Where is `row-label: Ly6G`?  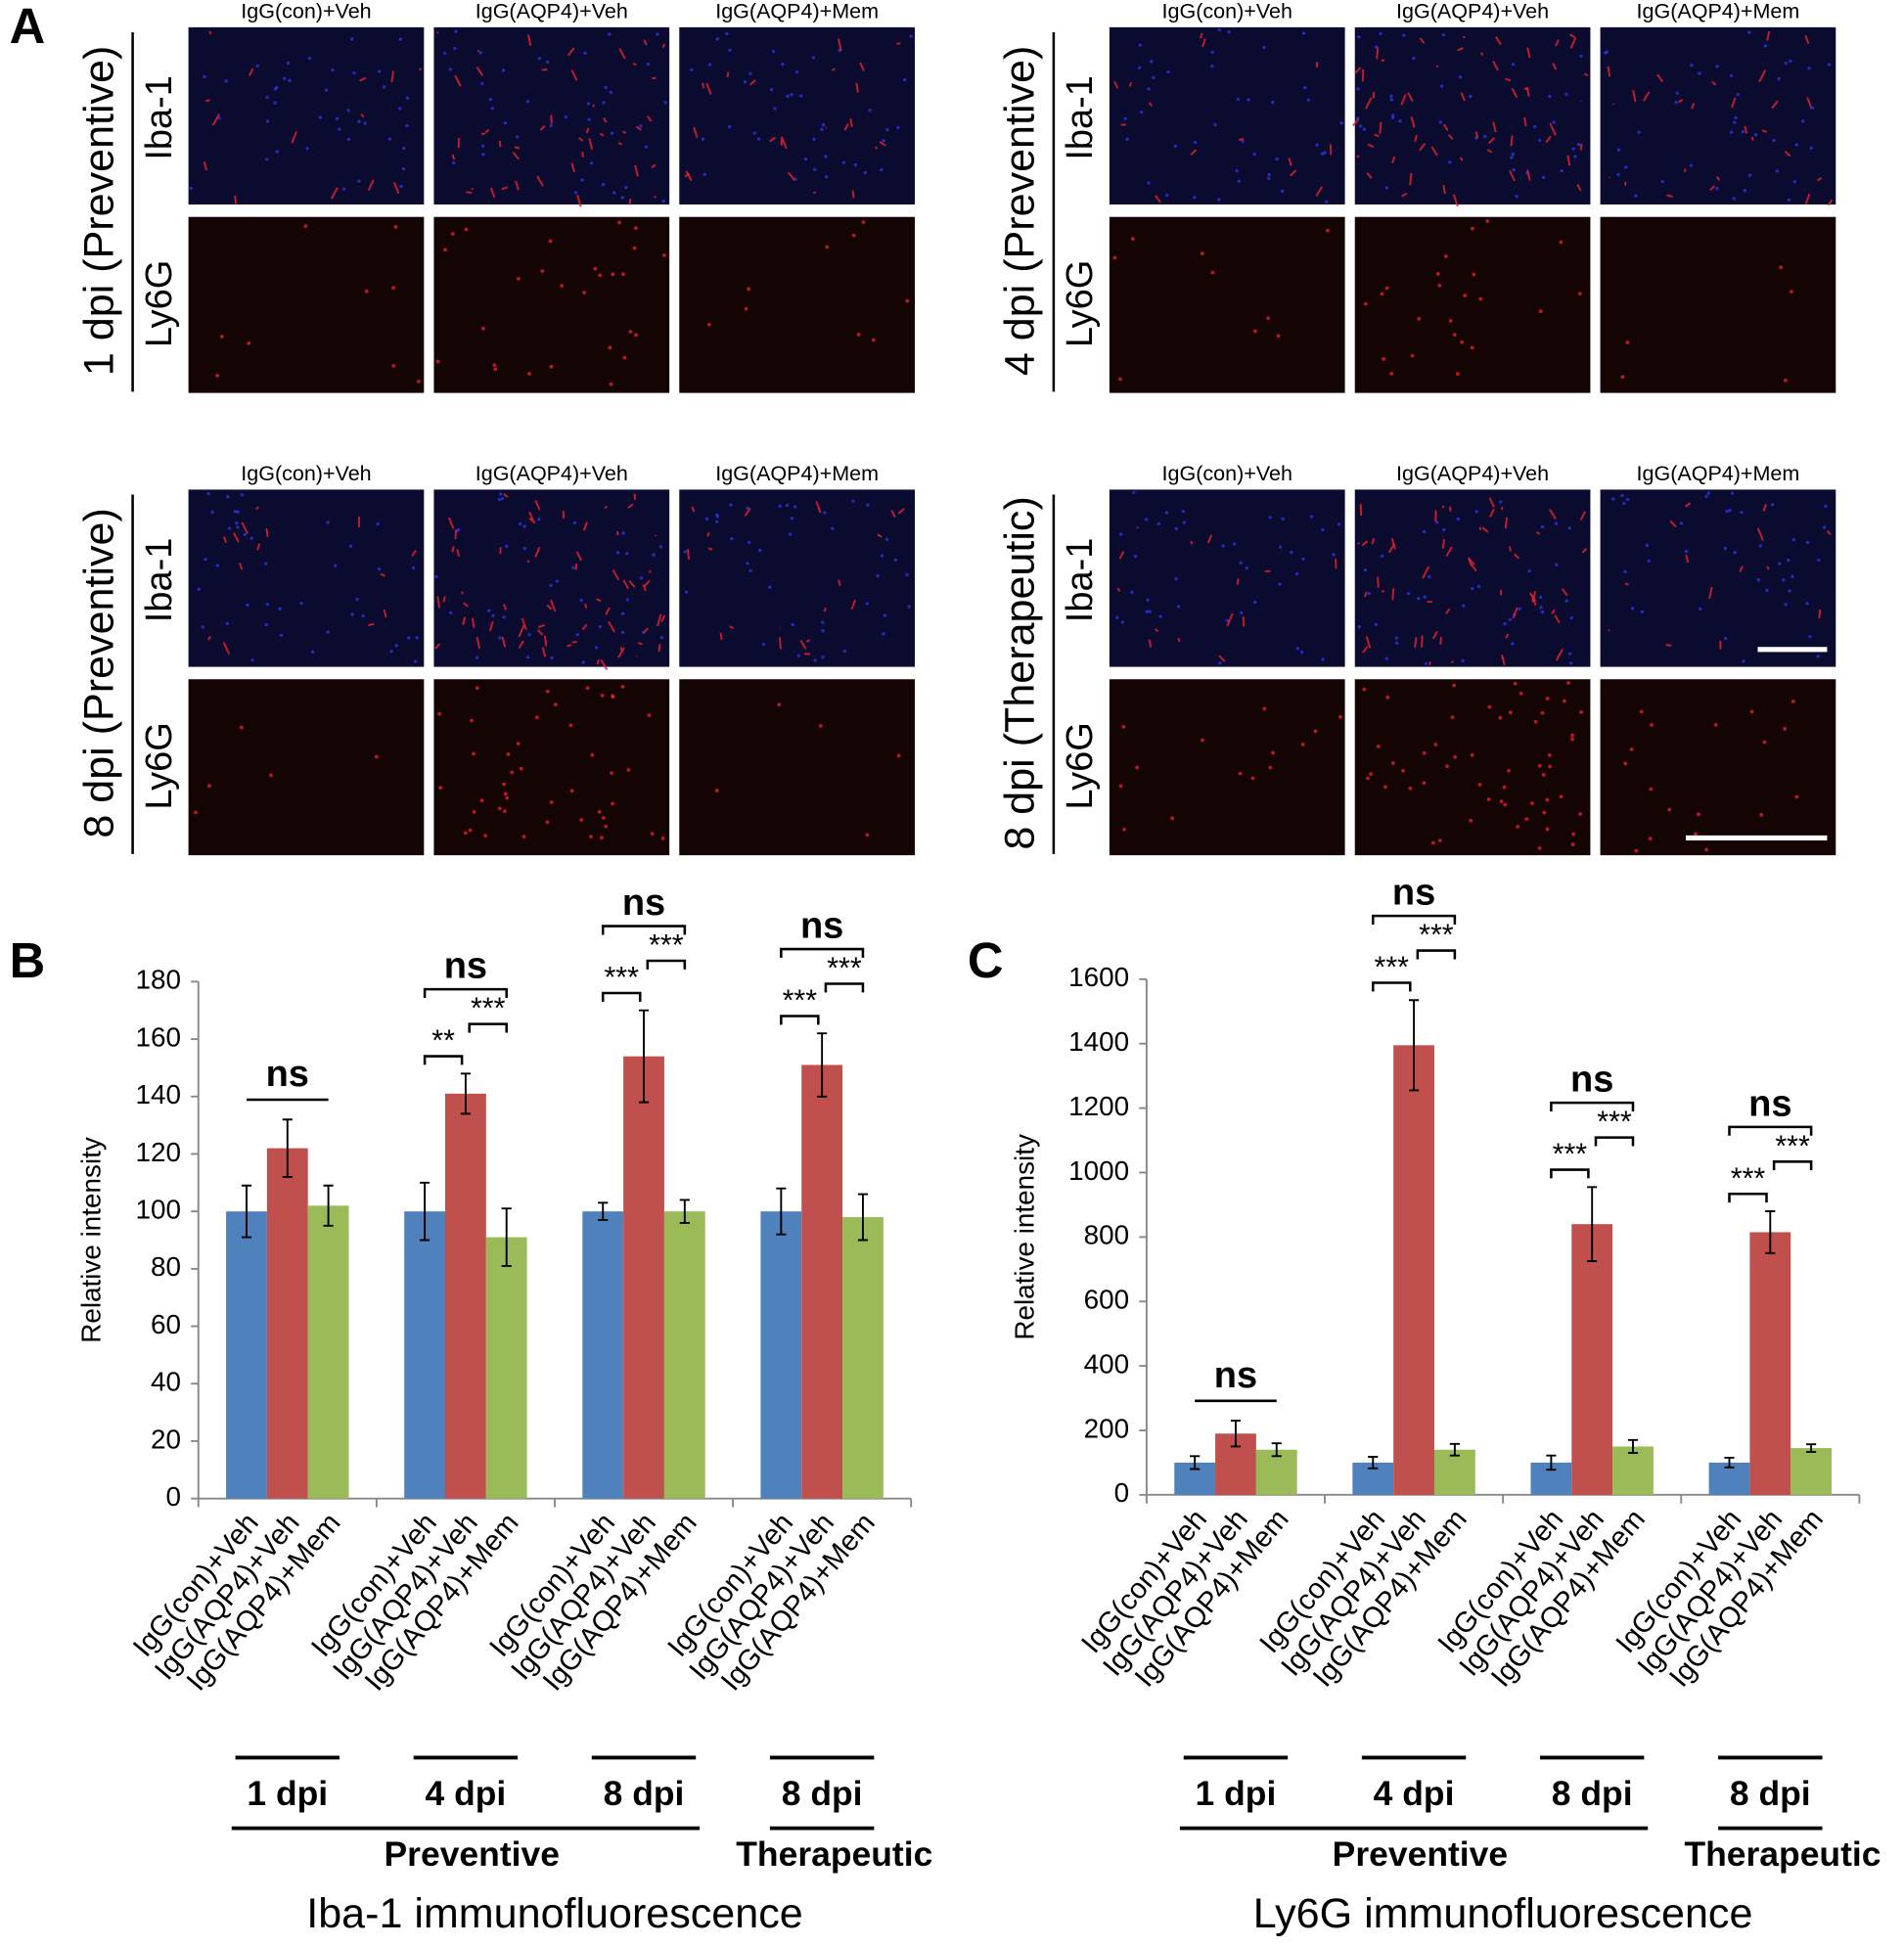 row-label: Ly6G is located at coordinates (1080, 303).